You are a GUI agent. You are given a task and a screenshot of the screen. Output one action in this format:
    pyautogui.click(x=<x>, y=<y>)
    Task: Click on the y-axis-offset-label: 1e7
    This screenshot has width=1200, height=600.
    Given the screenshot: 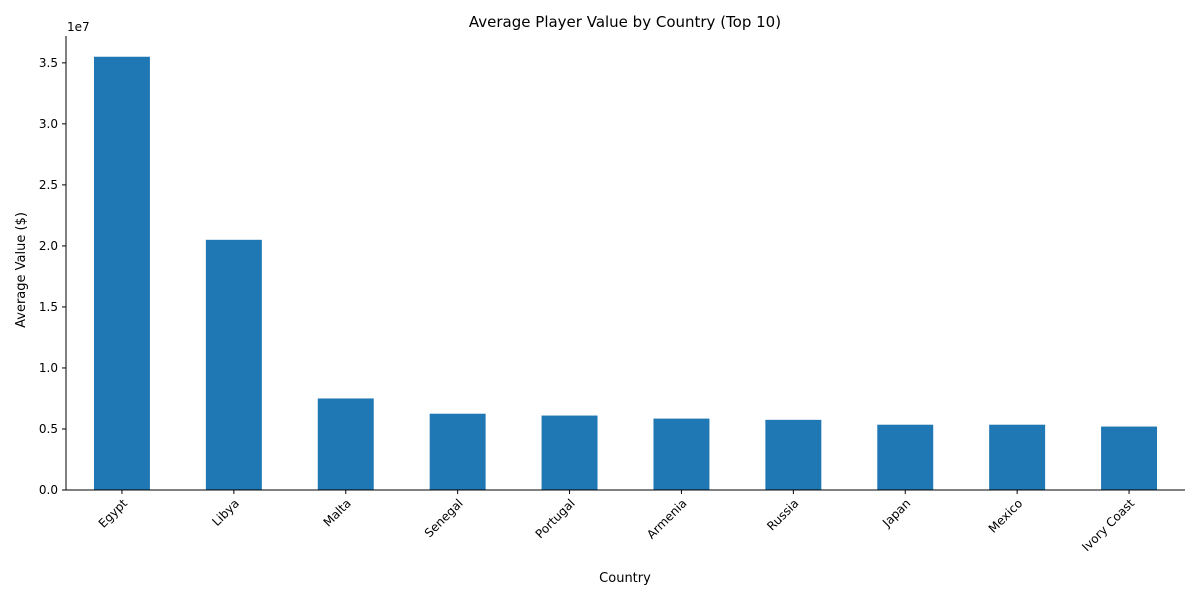 What is the action you would take?
    pyautogui.click(x=78, y=27)
    